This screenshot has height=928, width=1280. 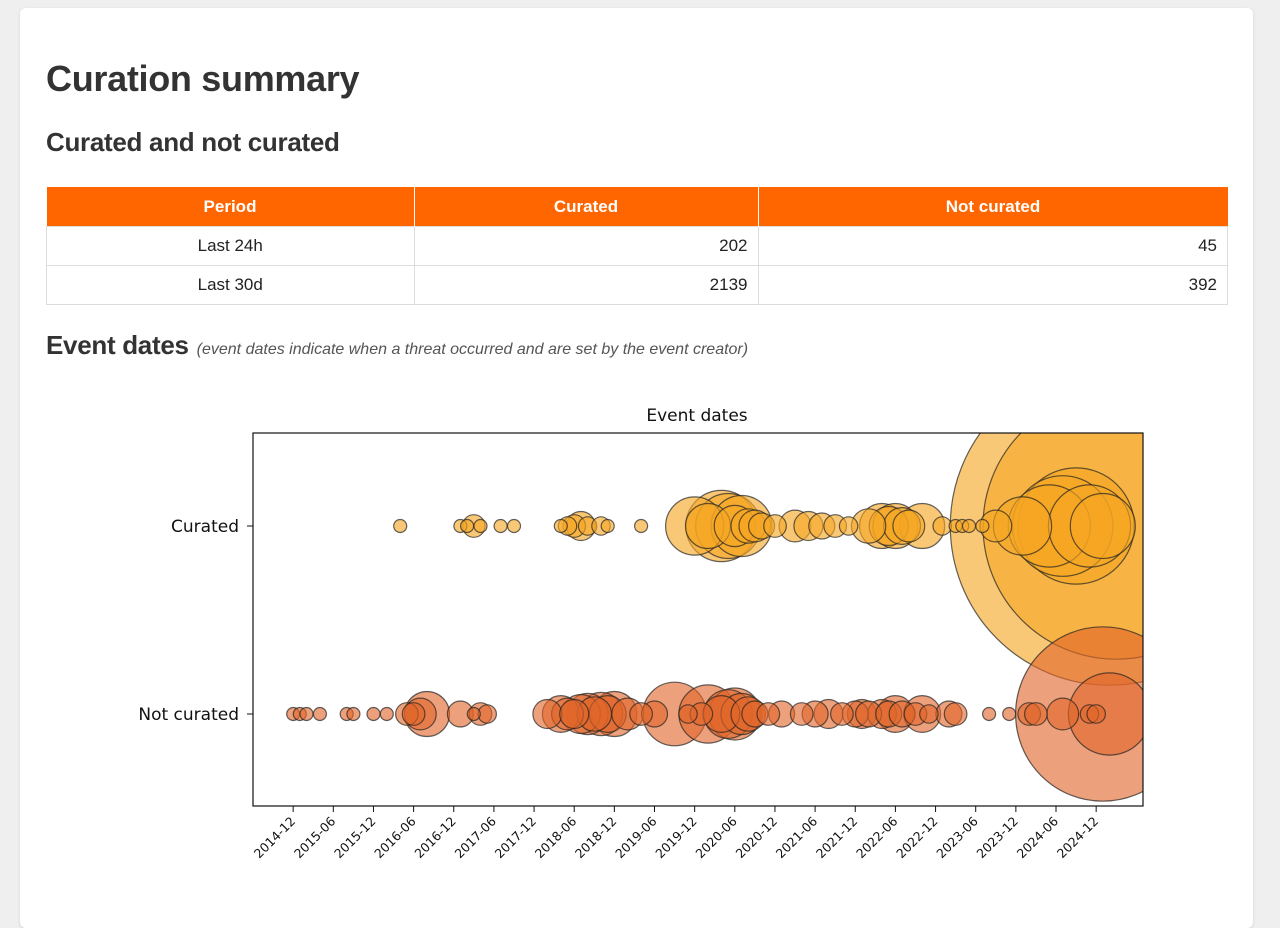 What do you see at coordinates (716, 837) in the screenshot?
I see `x-tick-label: 2020-06` at bounding box center [716, 837].